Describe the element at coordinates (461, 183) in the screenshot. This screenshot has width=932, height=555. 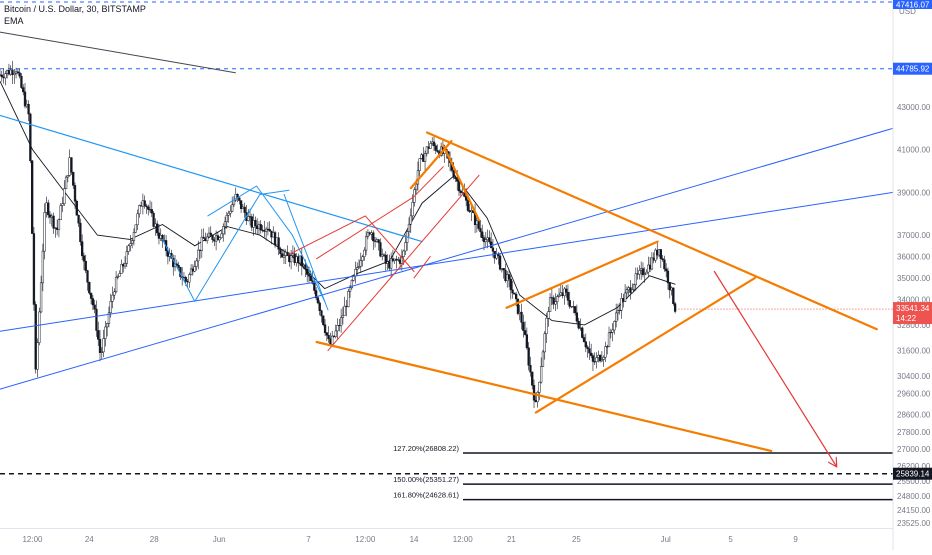
I see `orange-short-diag` at that location.